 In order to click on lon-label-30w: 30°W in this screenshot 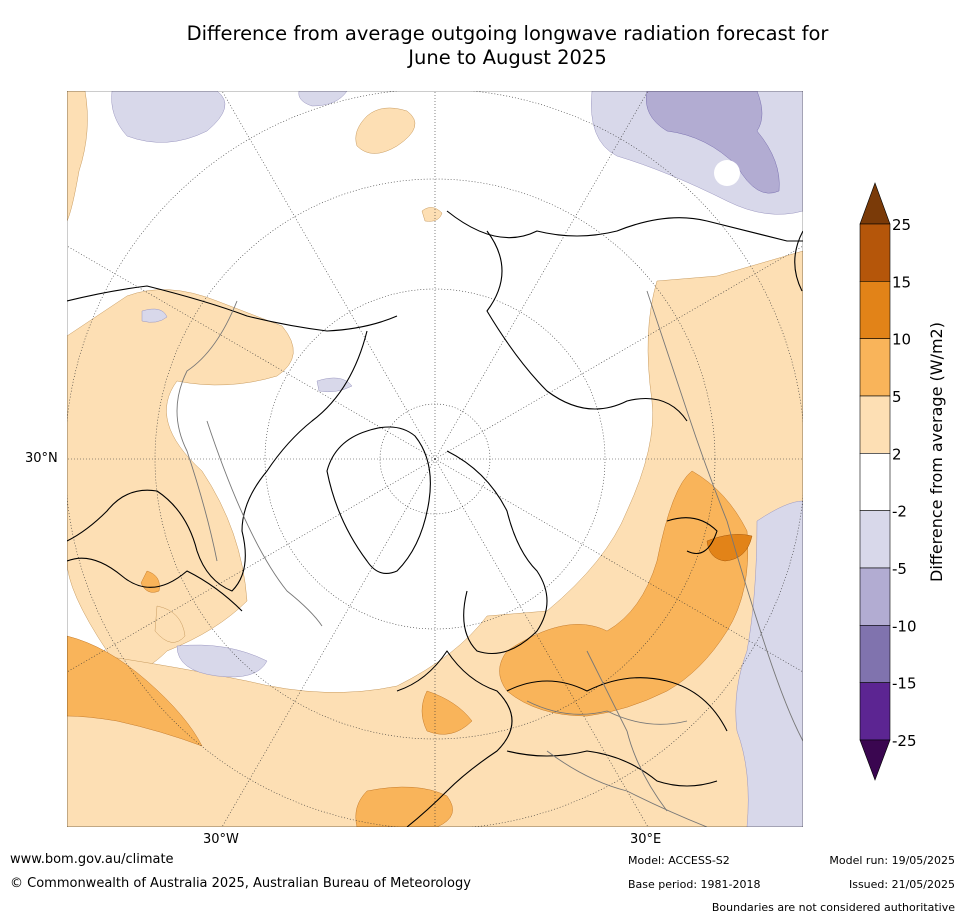, I will do `click(221, 839)`.